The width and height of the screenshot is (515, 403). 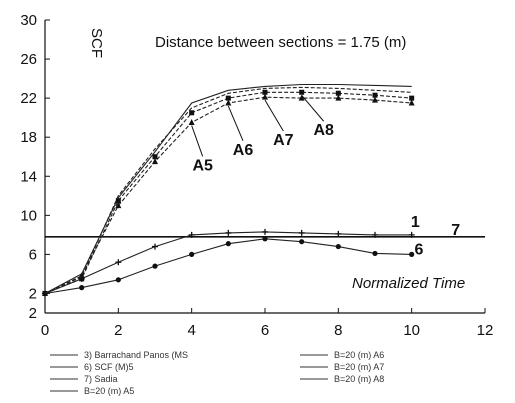 What do you see at coordinates (96, 43) in the screenshot?
I see `y-axis-label: SCF` at bounding box center [96, 43].